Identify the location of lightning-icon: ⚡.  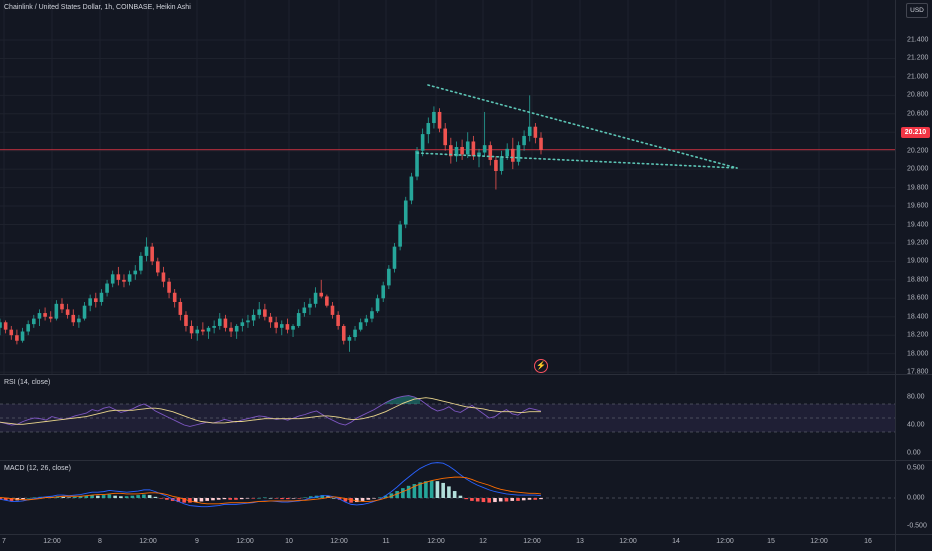
(541, 366).